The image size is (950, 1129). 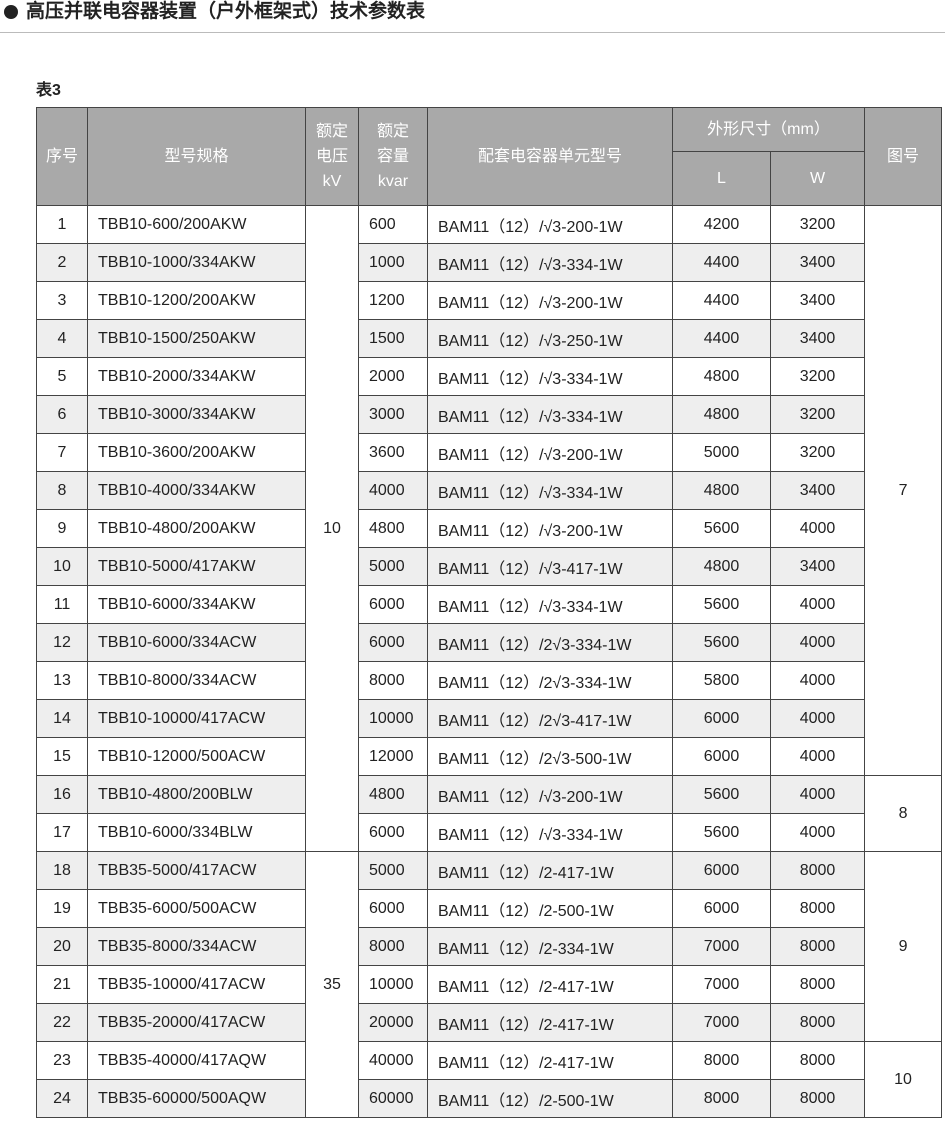 What do you see at coordinates (550, 338) in the screenshot?
I see `cell-unit: BAM11（12）/√3-250-1W` at bounding box center [550, 338].